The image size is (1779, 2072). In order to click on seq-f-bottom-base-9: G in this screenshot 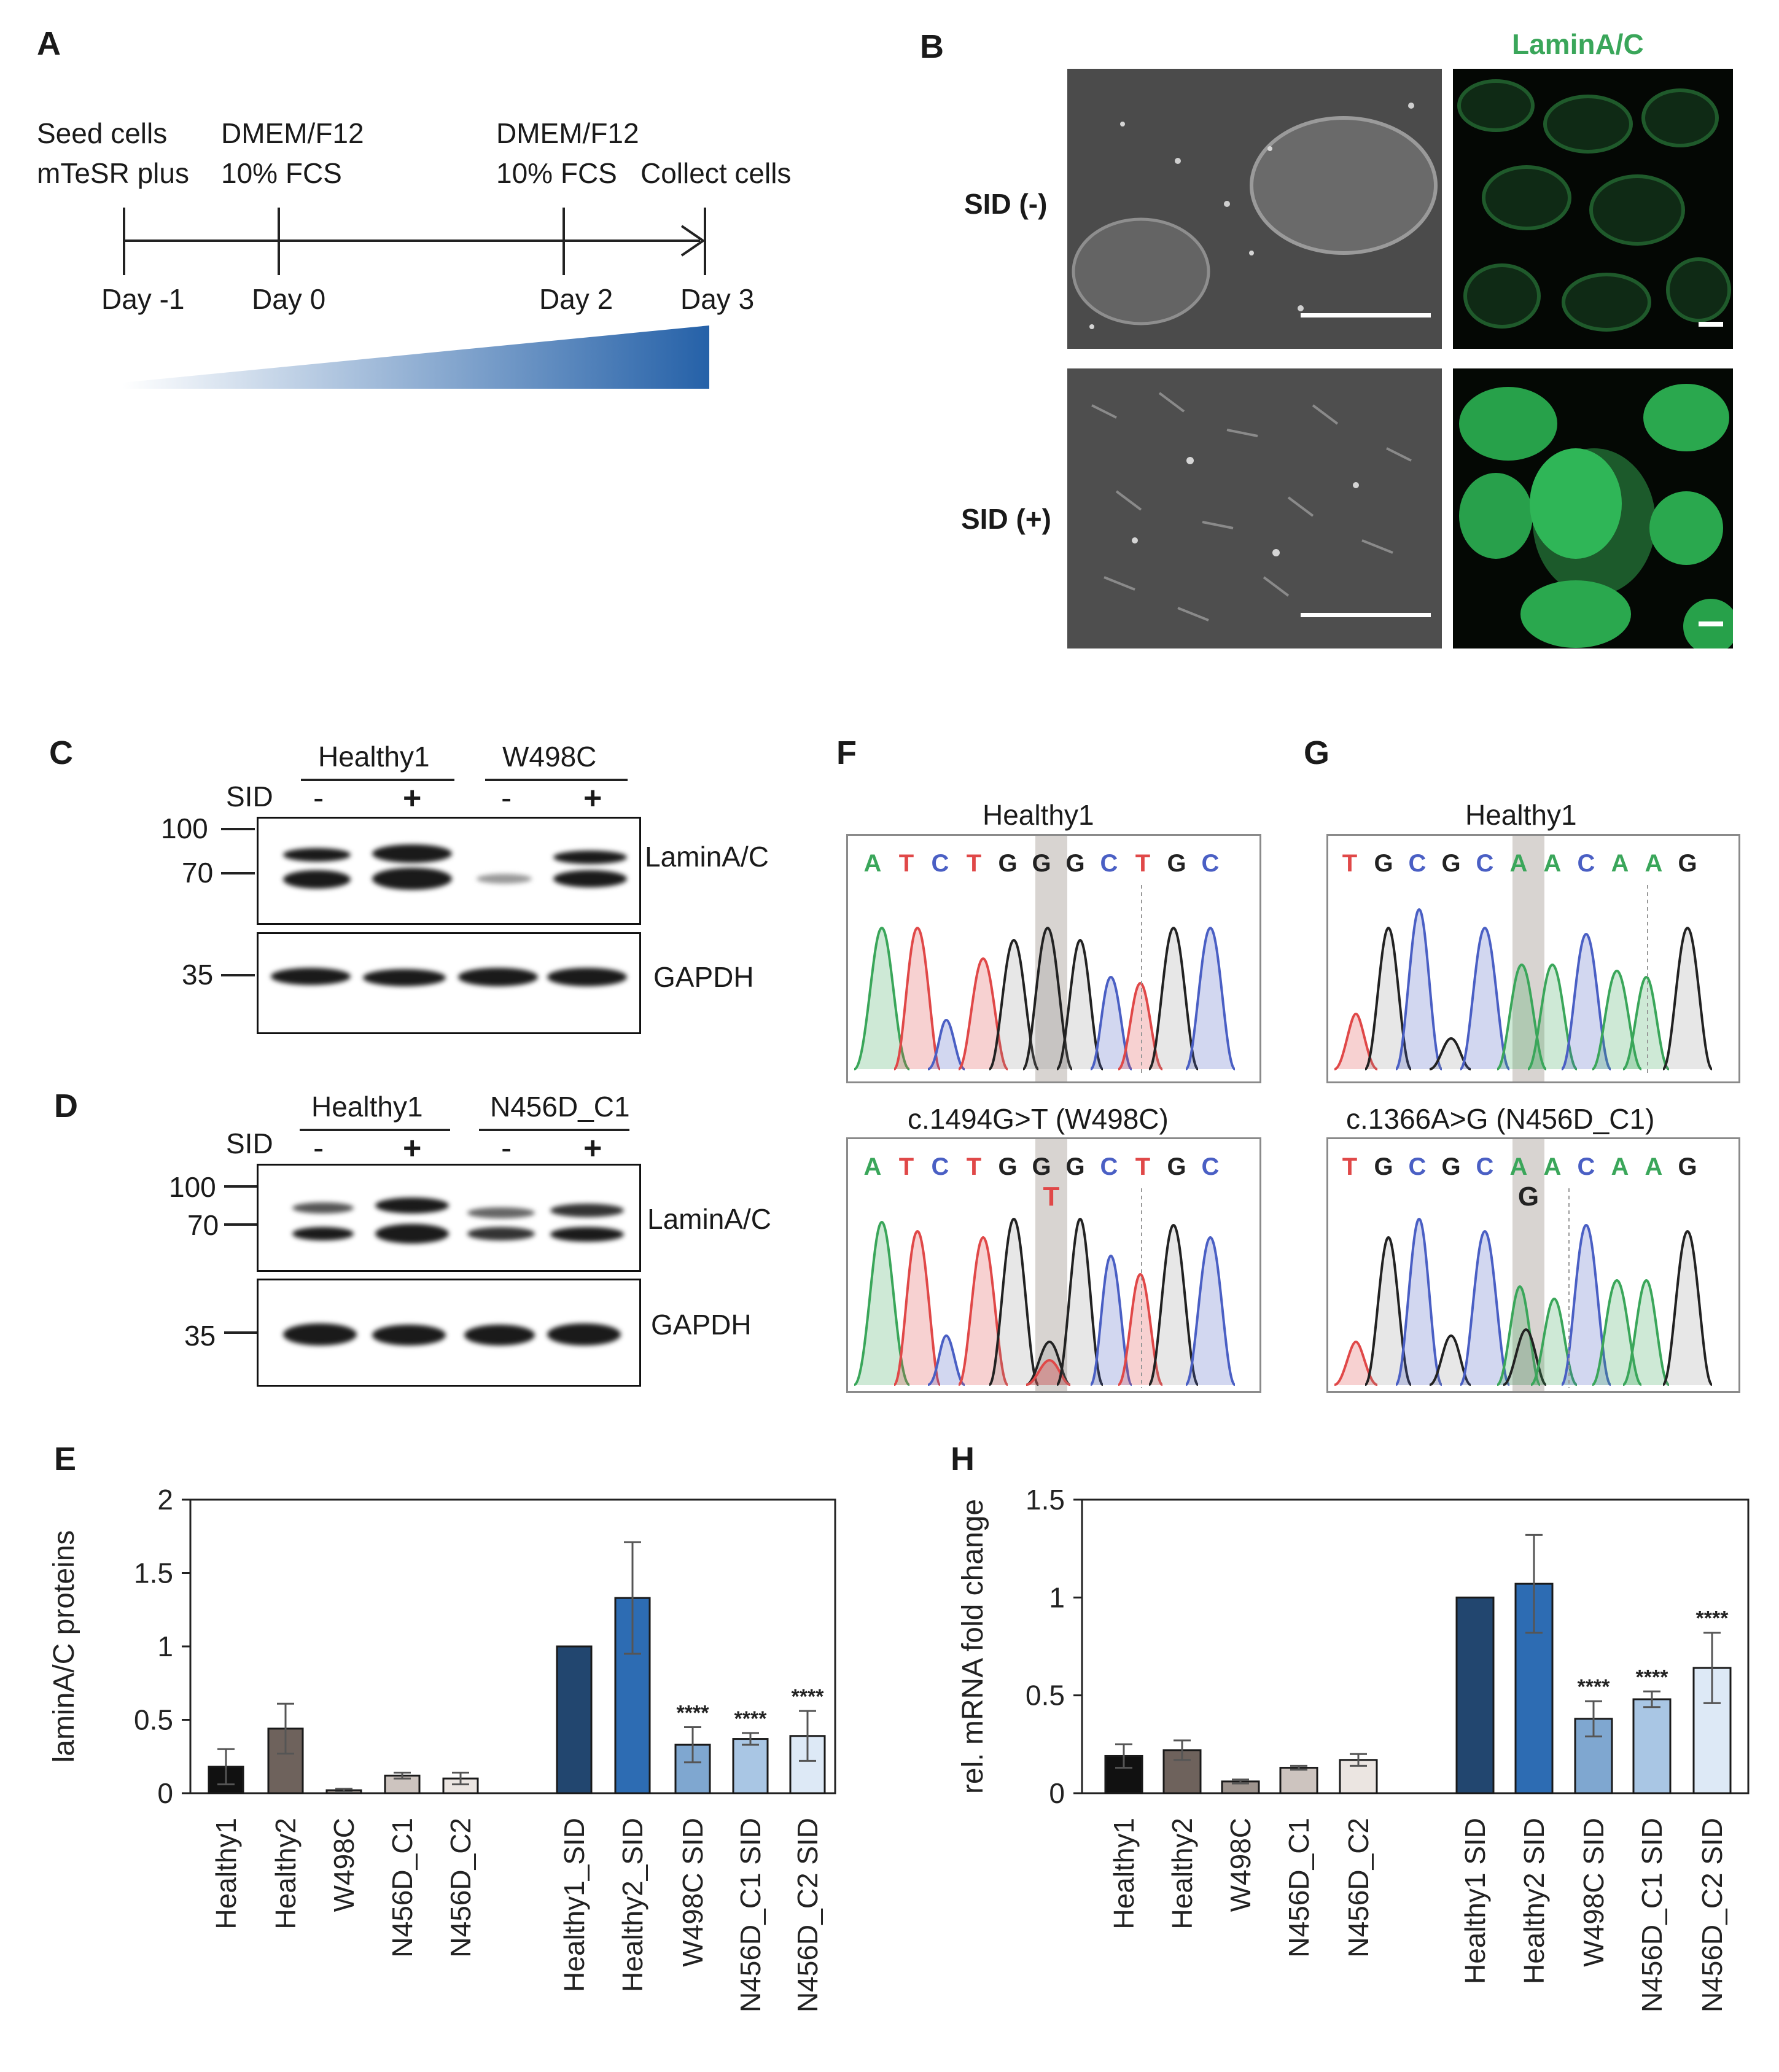, I will do `click(1176, 1166)`.